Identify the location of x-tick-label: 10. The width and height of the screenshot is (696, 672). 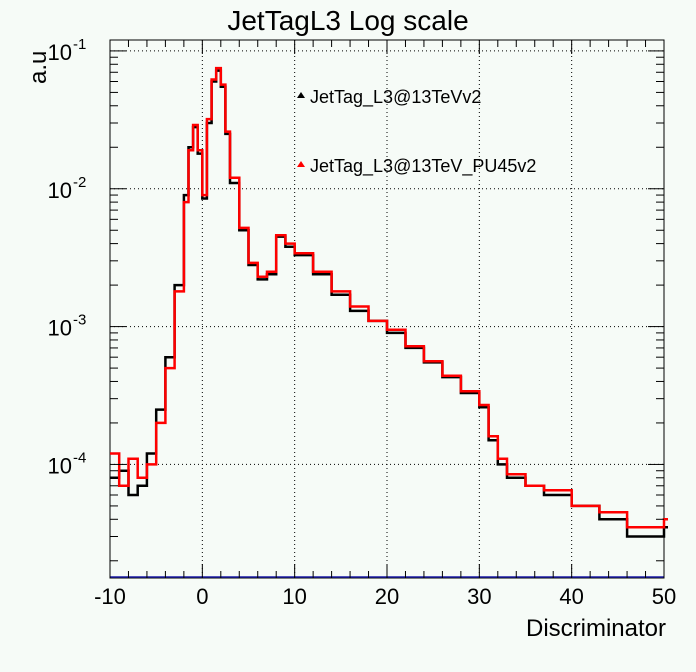
(294, 596).